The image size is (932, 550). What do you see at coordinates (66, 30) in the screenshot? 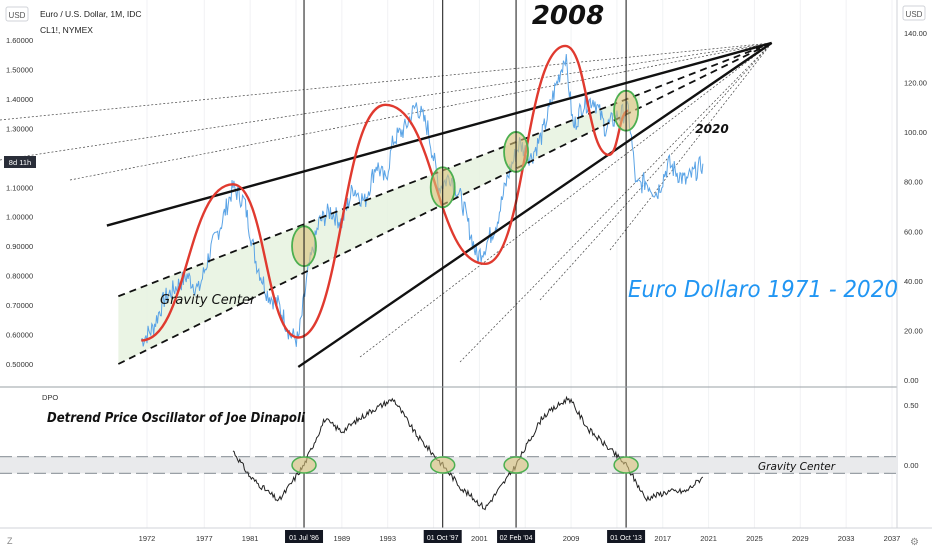
I see `overlay-symbol: CL1!, NYMEX` at bounding box center [66, 30].